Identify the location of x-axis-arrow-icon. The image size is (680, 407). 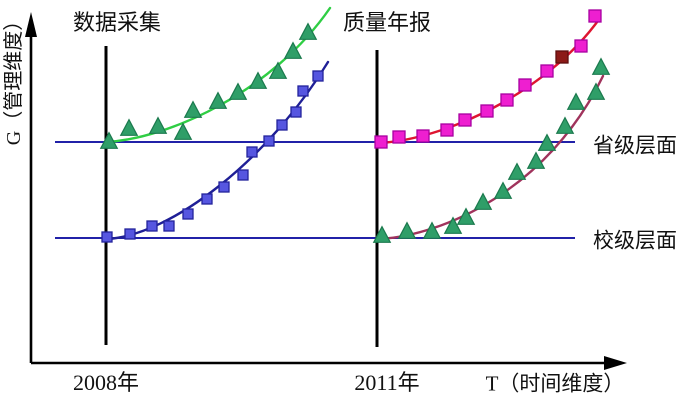
(615, 363).